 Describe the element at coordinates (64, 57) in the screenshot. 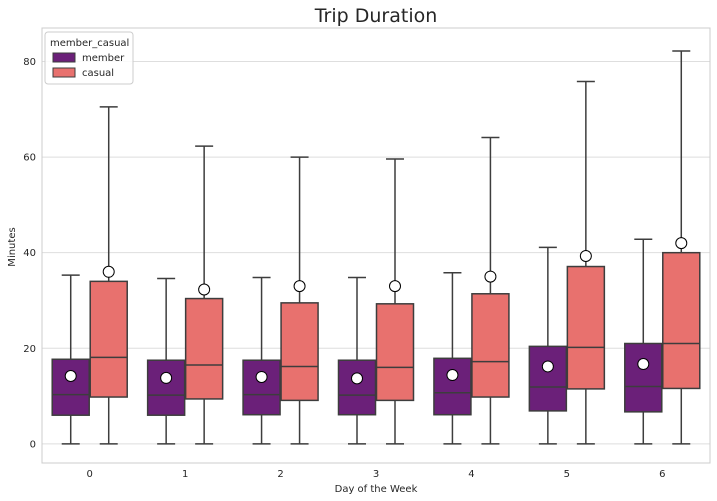

I see `legend-swatch-member` at that location.